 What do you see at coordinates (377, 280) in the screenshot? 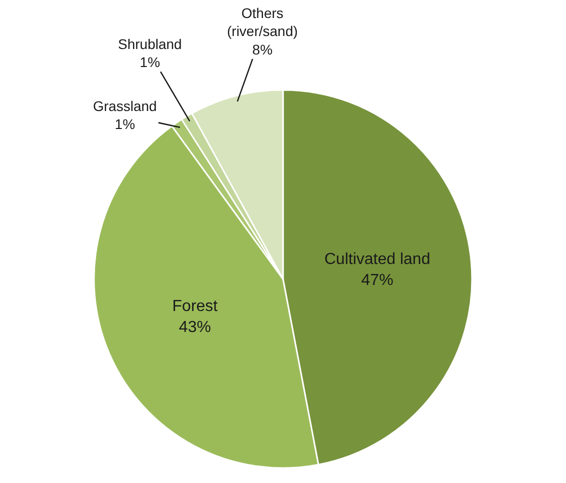
I see `data-label: 47%` at bounding box center [377, 280].